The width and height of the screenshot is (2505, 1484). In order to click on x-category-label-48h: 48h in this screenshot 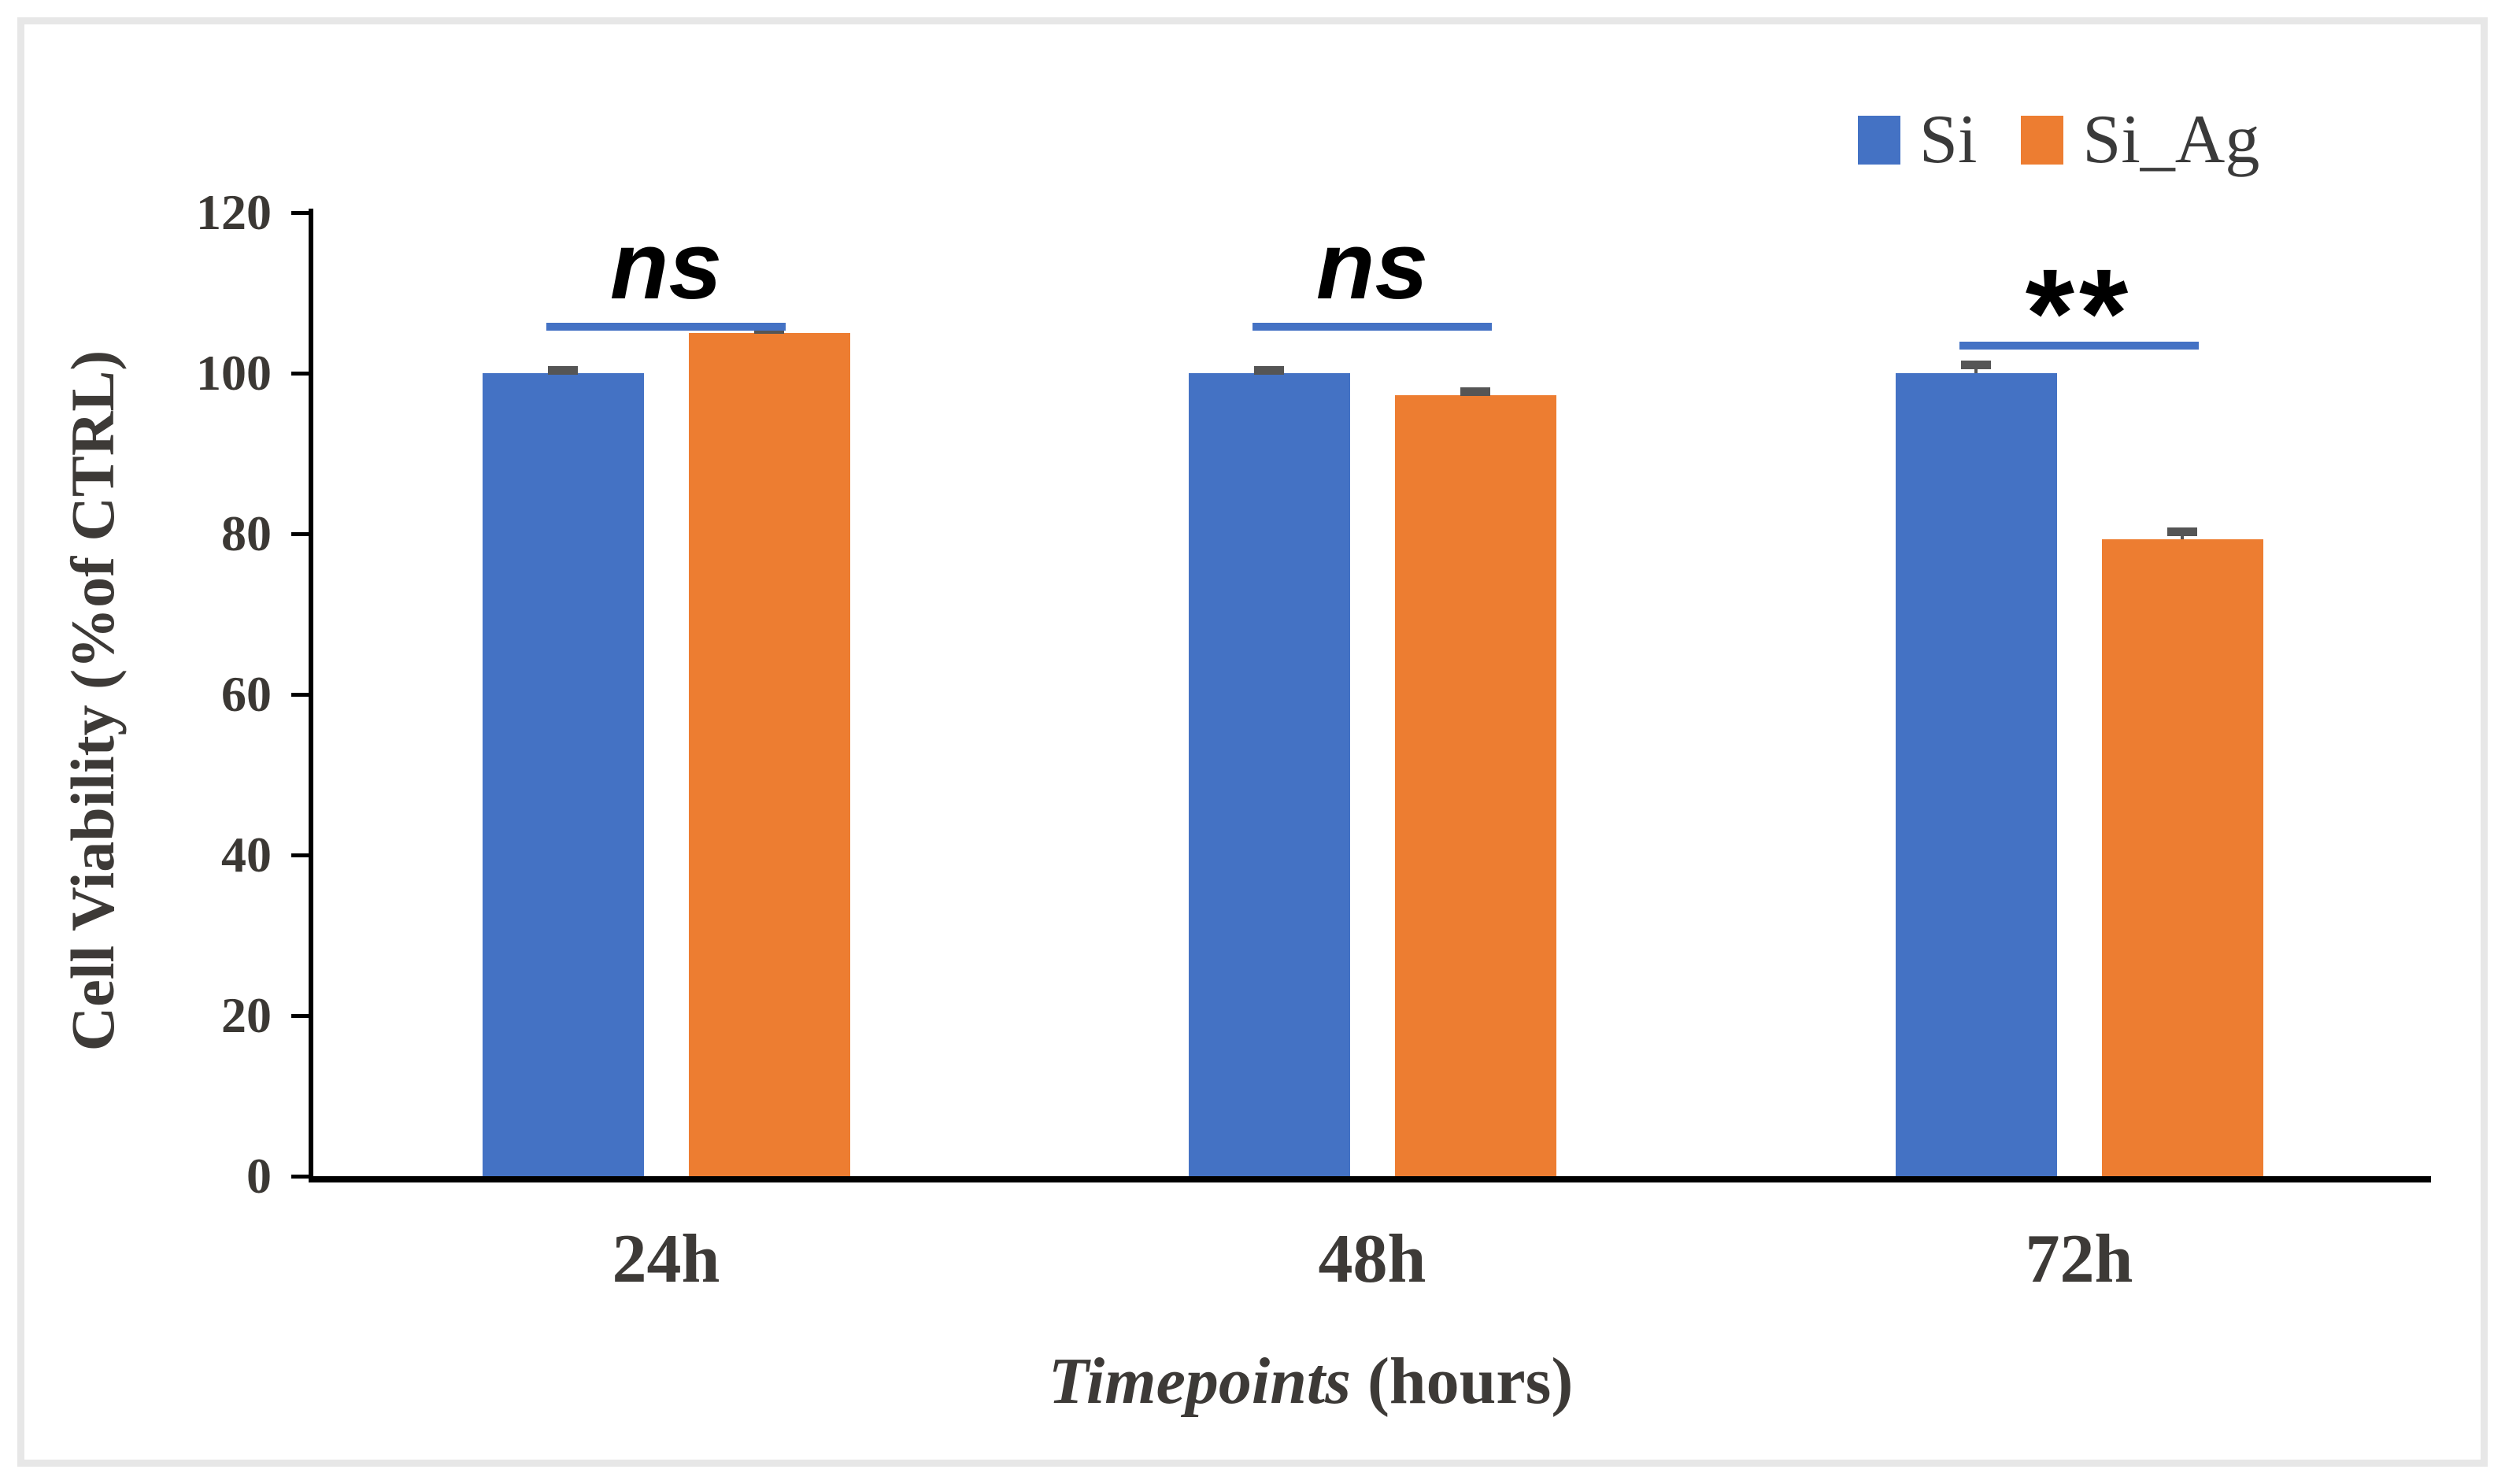, I will do `click(1372, 1259)`.